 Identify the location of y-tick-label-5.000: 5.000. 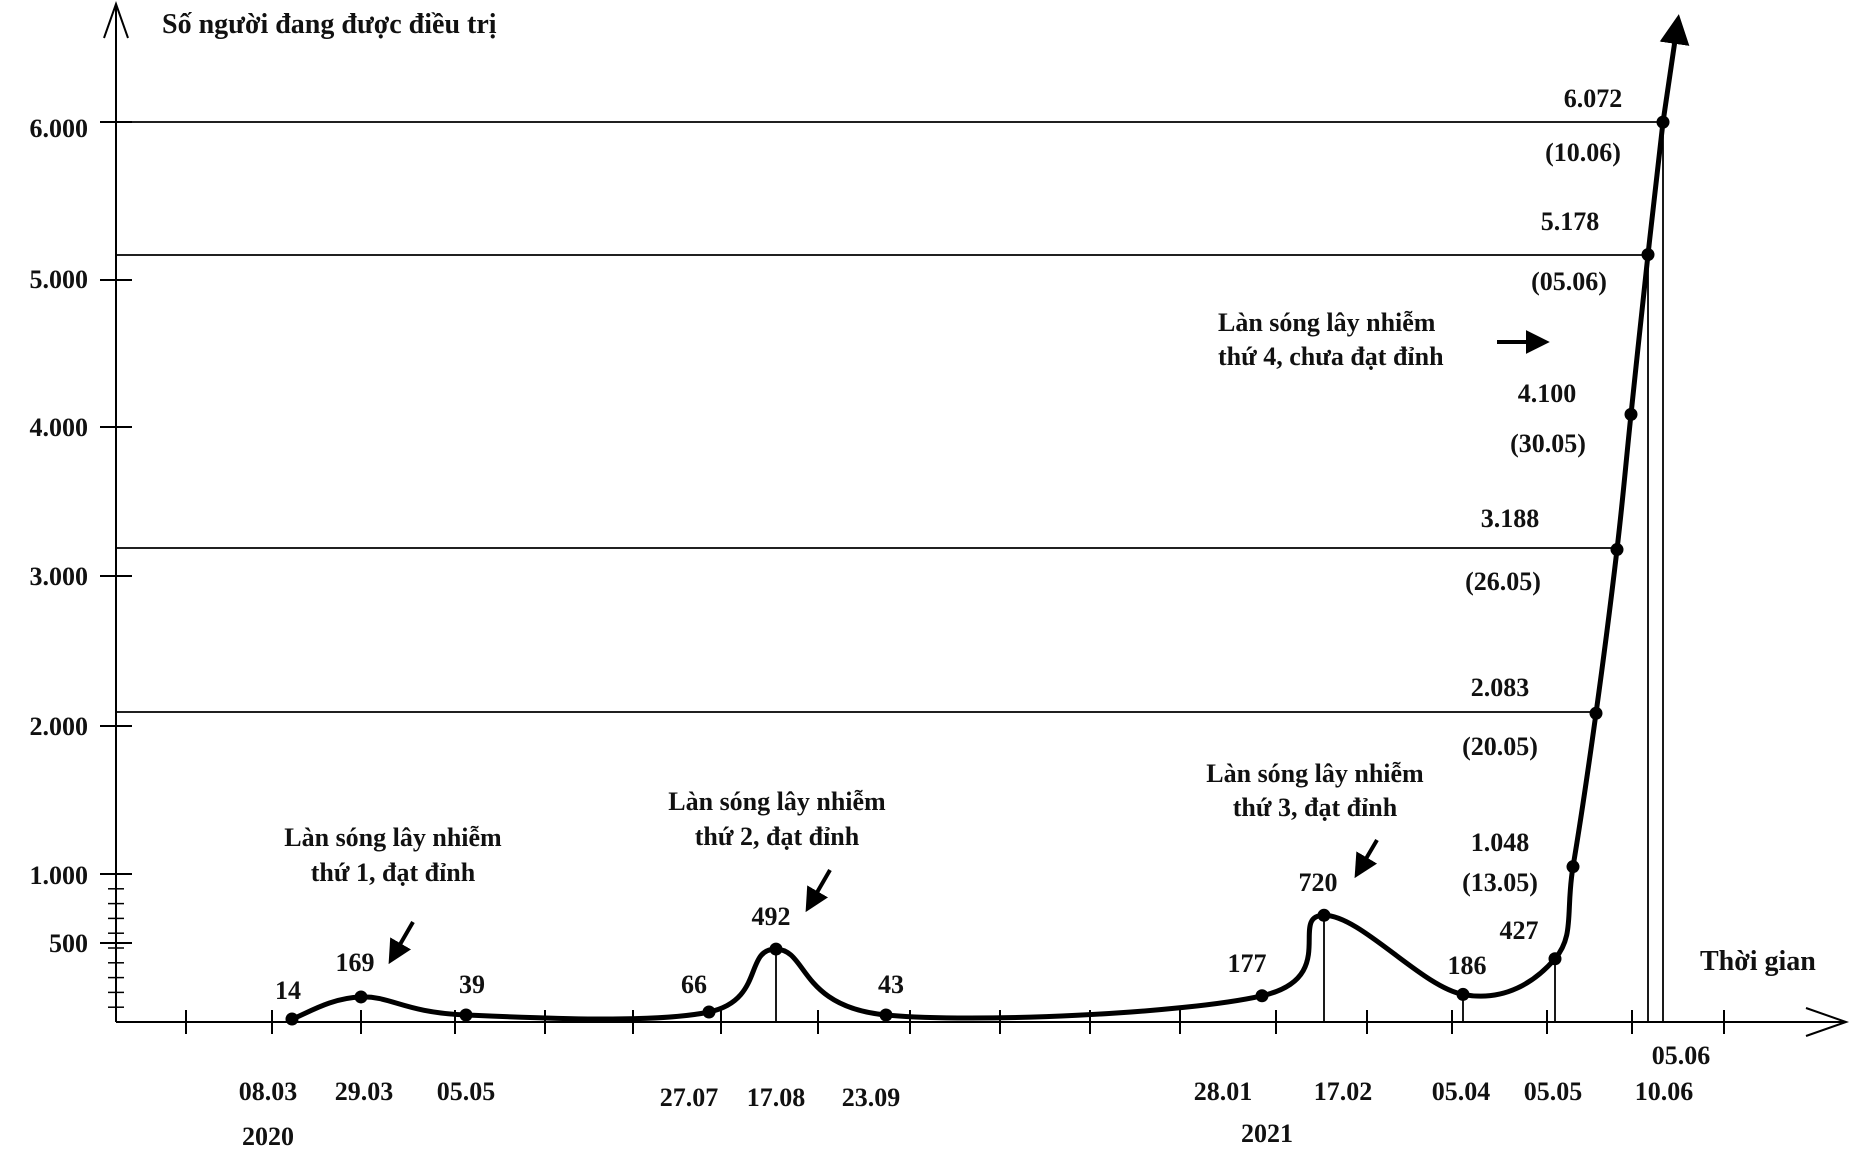
(59, 279).